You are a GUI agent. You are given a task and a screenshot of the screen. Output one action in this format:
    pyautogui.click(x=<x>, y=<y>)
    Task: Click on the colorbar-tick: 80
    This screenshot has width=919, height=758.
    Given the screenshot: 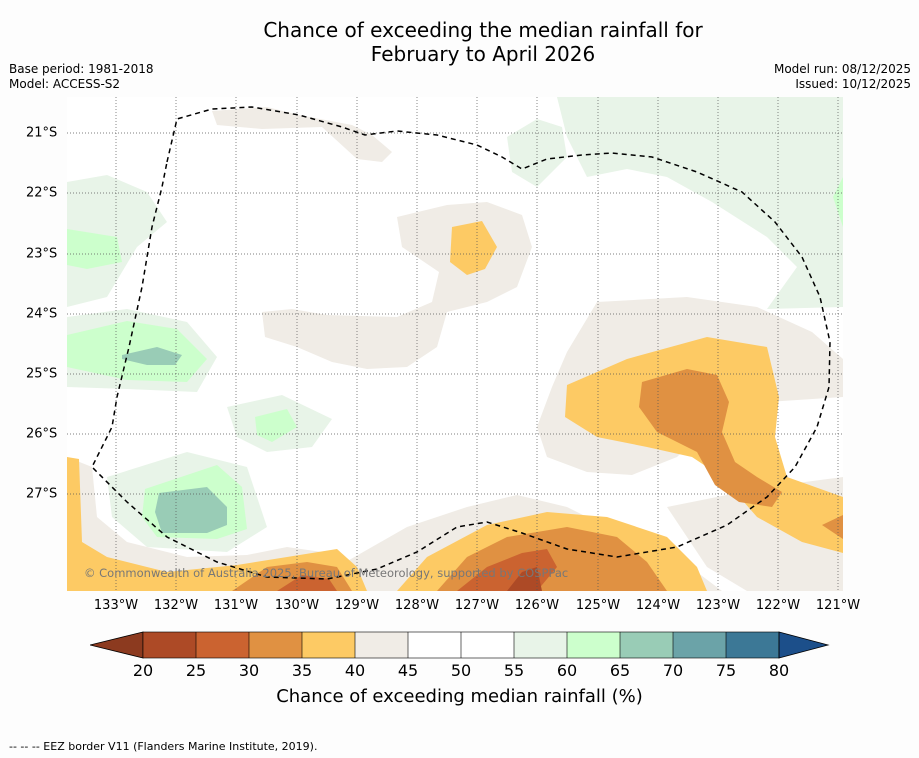 What is the action you would take?
    pyautogui.click(x=779, y=670)
    